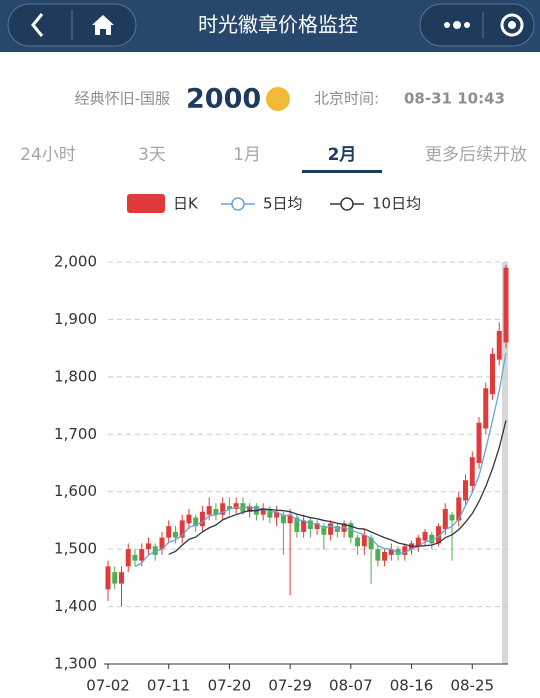 Image resolution: width=540 pixels, height=698 pixels. Describe the element at coordinates (477, 25) in the screenshot. I see `nav-capsule-right` at that location.